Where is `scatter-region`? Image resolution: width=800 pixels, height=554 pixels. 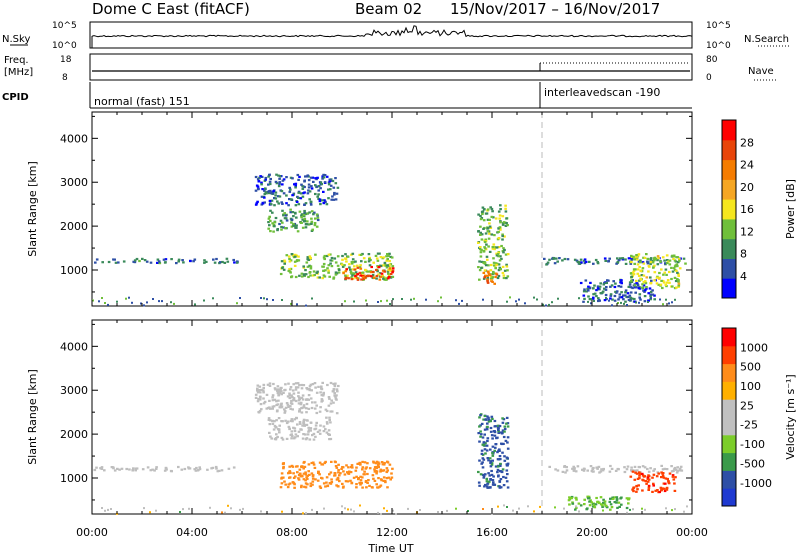
scatter-region is located at coordinates (490, 277).